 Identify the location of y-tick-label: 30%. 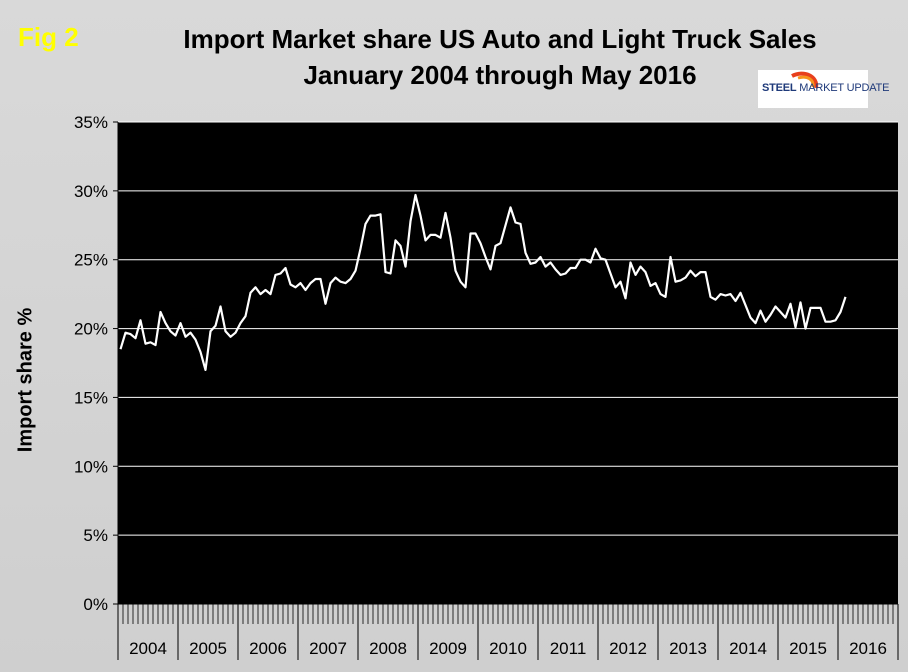
(91, 191).